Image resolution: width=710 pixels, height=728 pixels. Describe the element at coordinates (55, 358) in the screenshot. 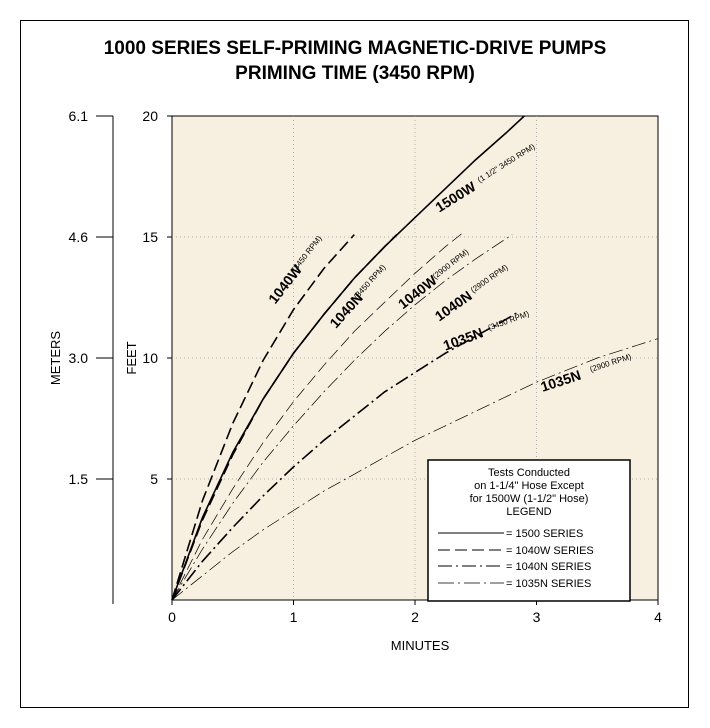

I see `meters-axis-label: METERS` at that location.